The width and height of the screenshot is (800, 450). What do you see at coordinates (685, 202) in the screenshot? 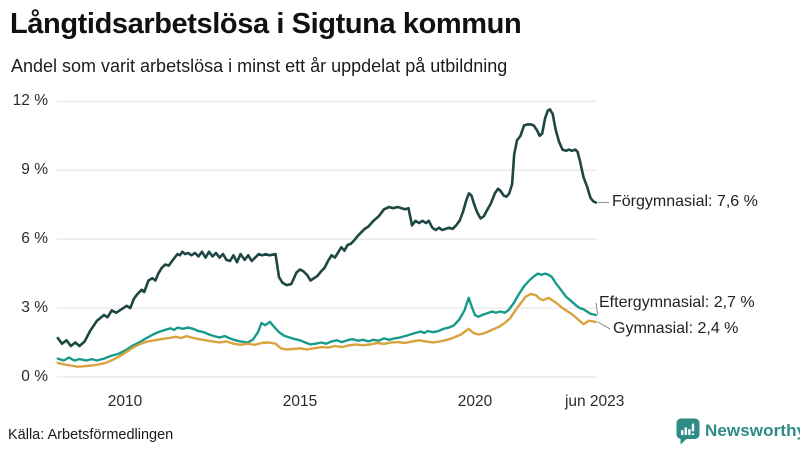
I see `end-label-forgymnasial: Förgymnasial: 7,6 %` at bounding box center [685, 202].